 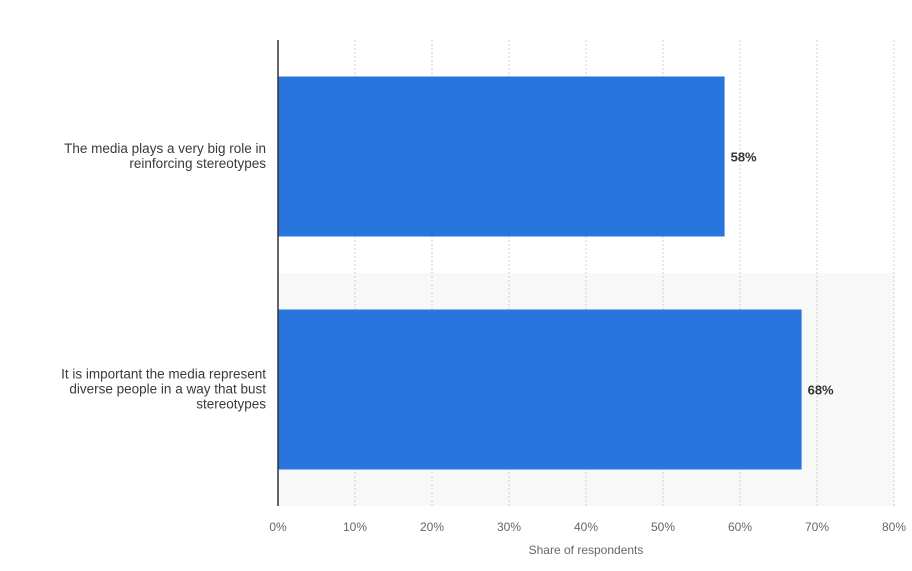 I want to click on value-label-1: 58%, so click(x=744, y=157).